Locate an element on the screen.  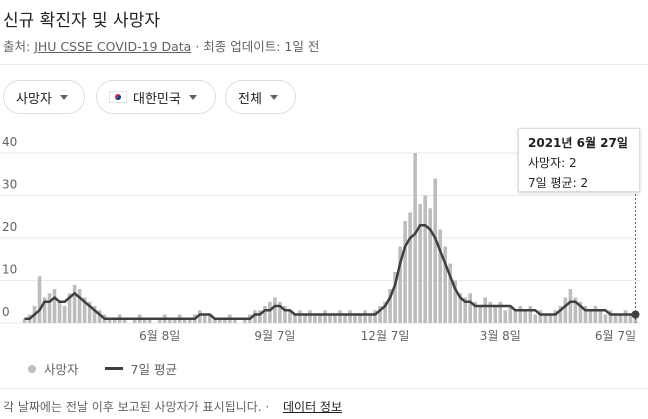
y-tick-label: 40 is located at coordinates (9, 142).